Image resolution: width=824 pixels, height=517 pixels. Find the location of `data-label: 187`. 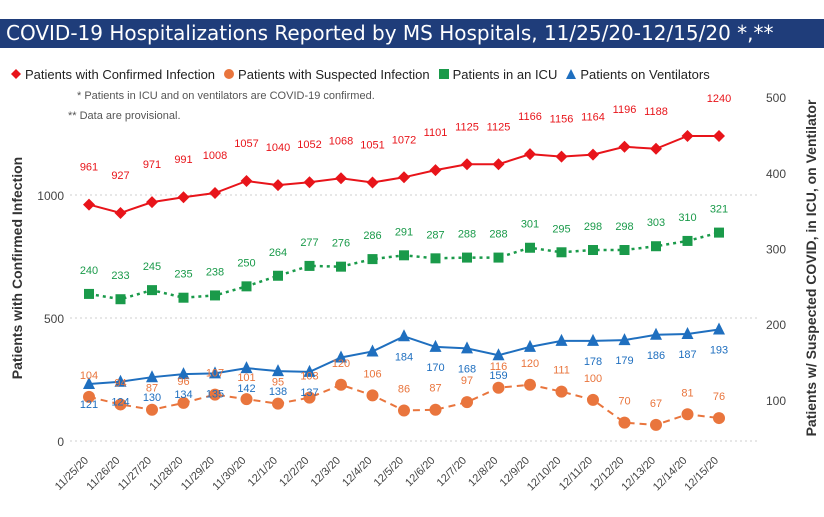

data-label: 187 is located at coordinates (687, 355).